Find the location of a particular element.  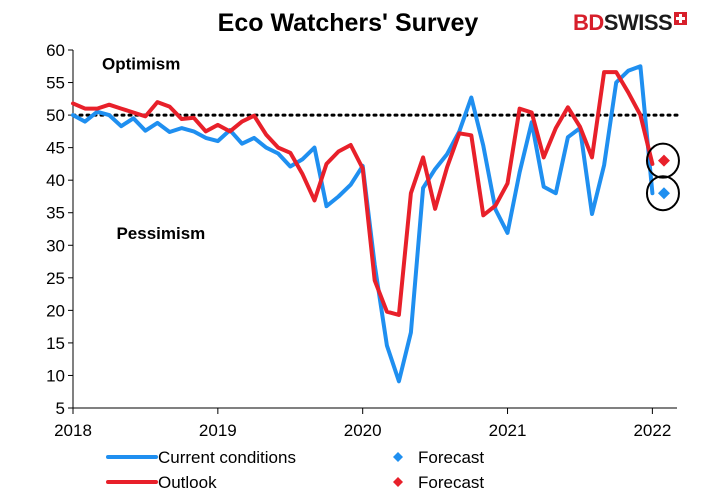

x-tick-label: 2020 is located at coordinates (363, 430).